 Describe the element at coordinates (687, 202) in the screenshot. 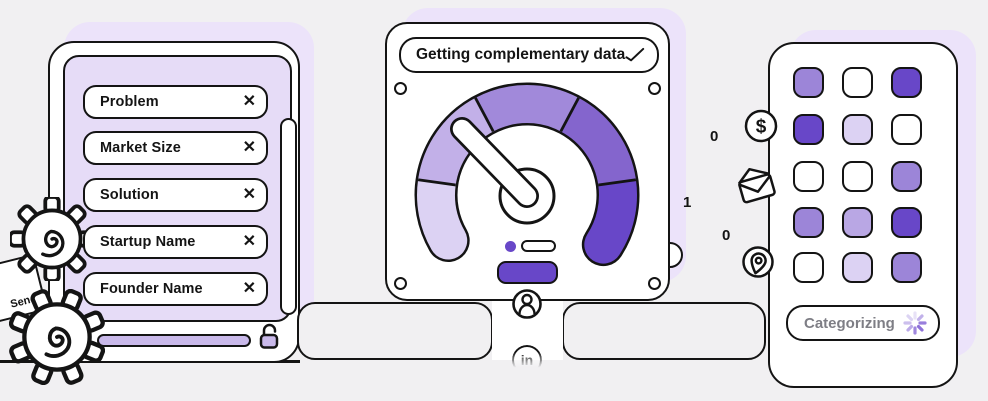

I see `counter-value: 1` at that location.